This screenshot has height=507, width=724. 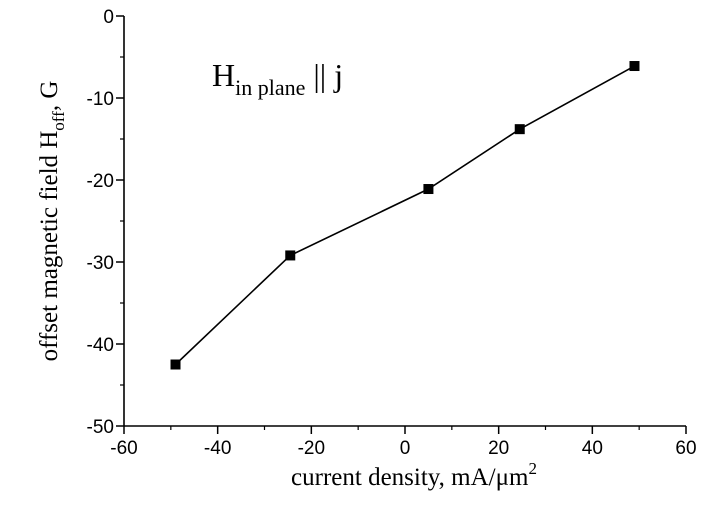 What do you see at coordinates (311, 448) in the screenshot?
I see `x-tick-label: -20` at bounding box center [311, 448].